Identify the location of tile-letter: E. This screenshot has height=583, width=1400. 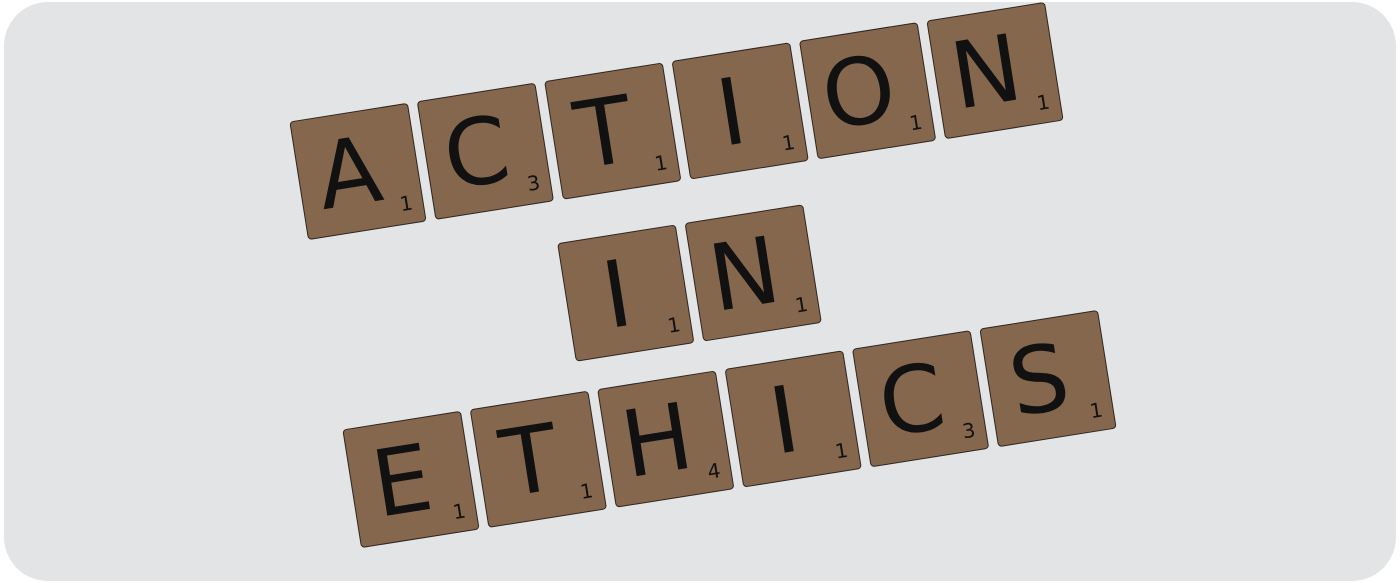
(402, 481).